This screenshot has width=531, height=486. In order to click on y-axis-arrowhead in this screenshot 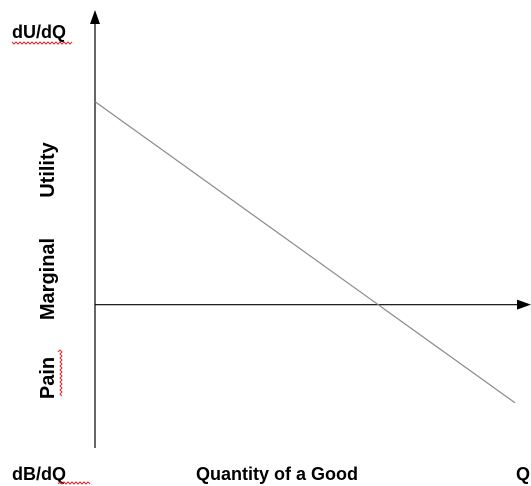, I will do `click(95, 17)`.